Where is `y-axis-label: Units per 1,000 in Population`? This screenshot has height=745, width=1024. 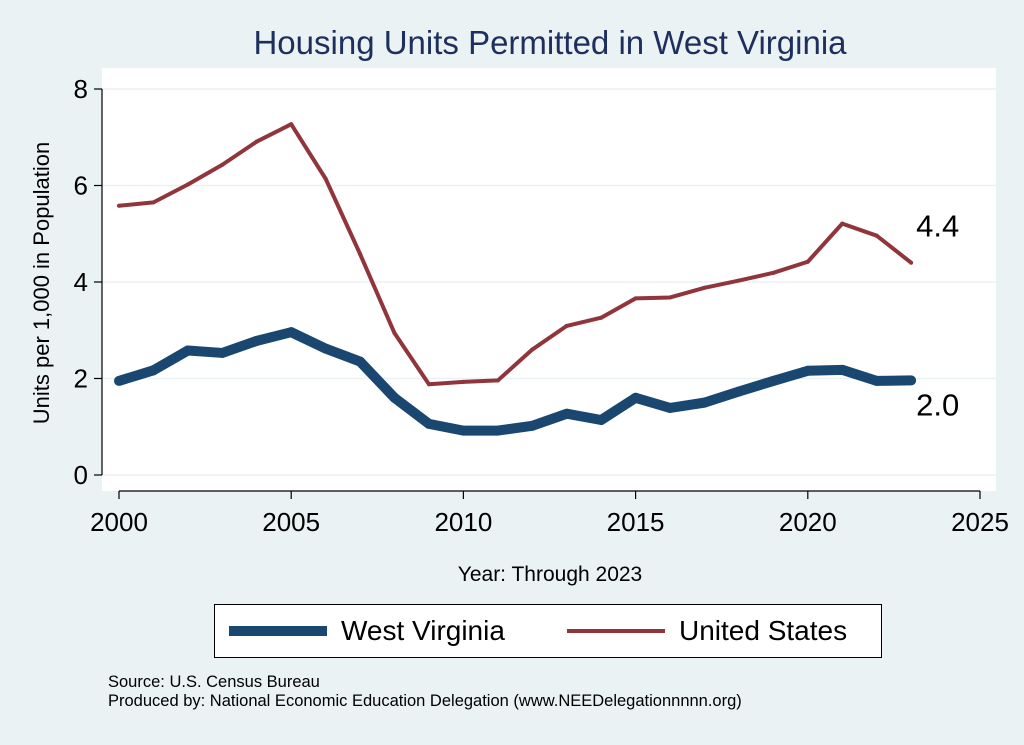
y-axis-label: Units per 1,000 in Population is located at coordinates (41, 283).